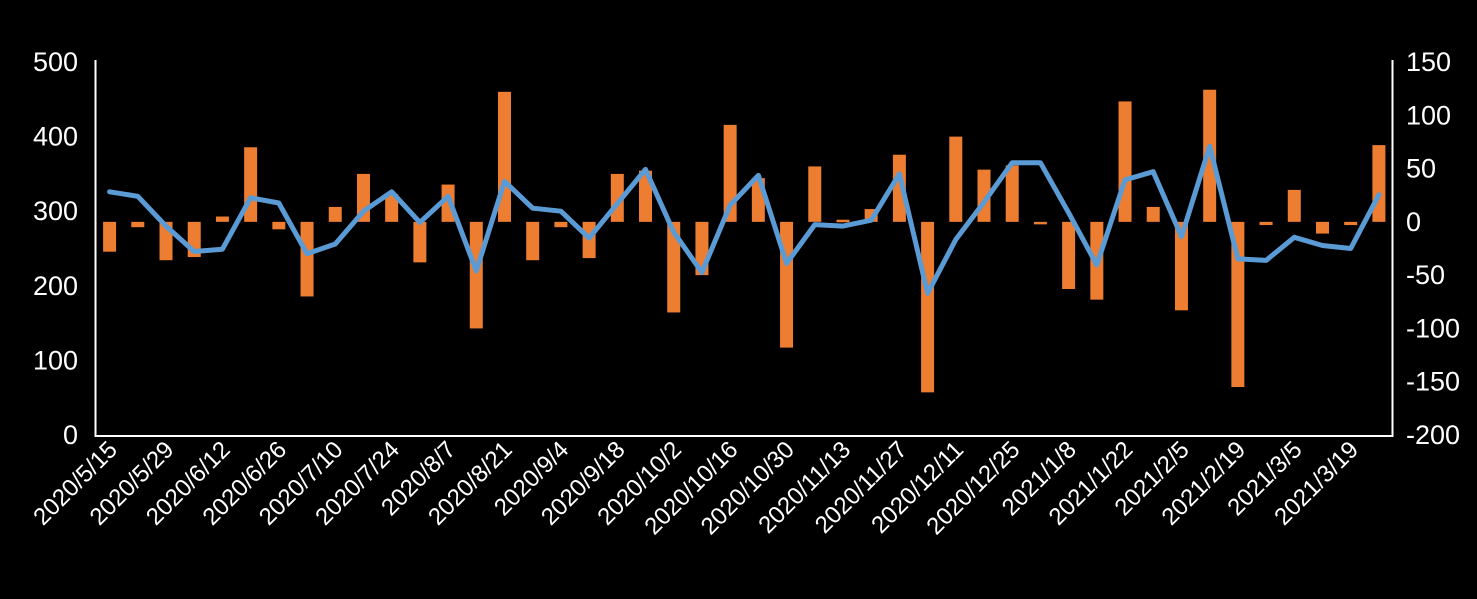 The image size is (1477, 599). Describe the element at coordinates (1433, 435) in the screenshot. I see `right-axis-tick-label: -200` at that location.